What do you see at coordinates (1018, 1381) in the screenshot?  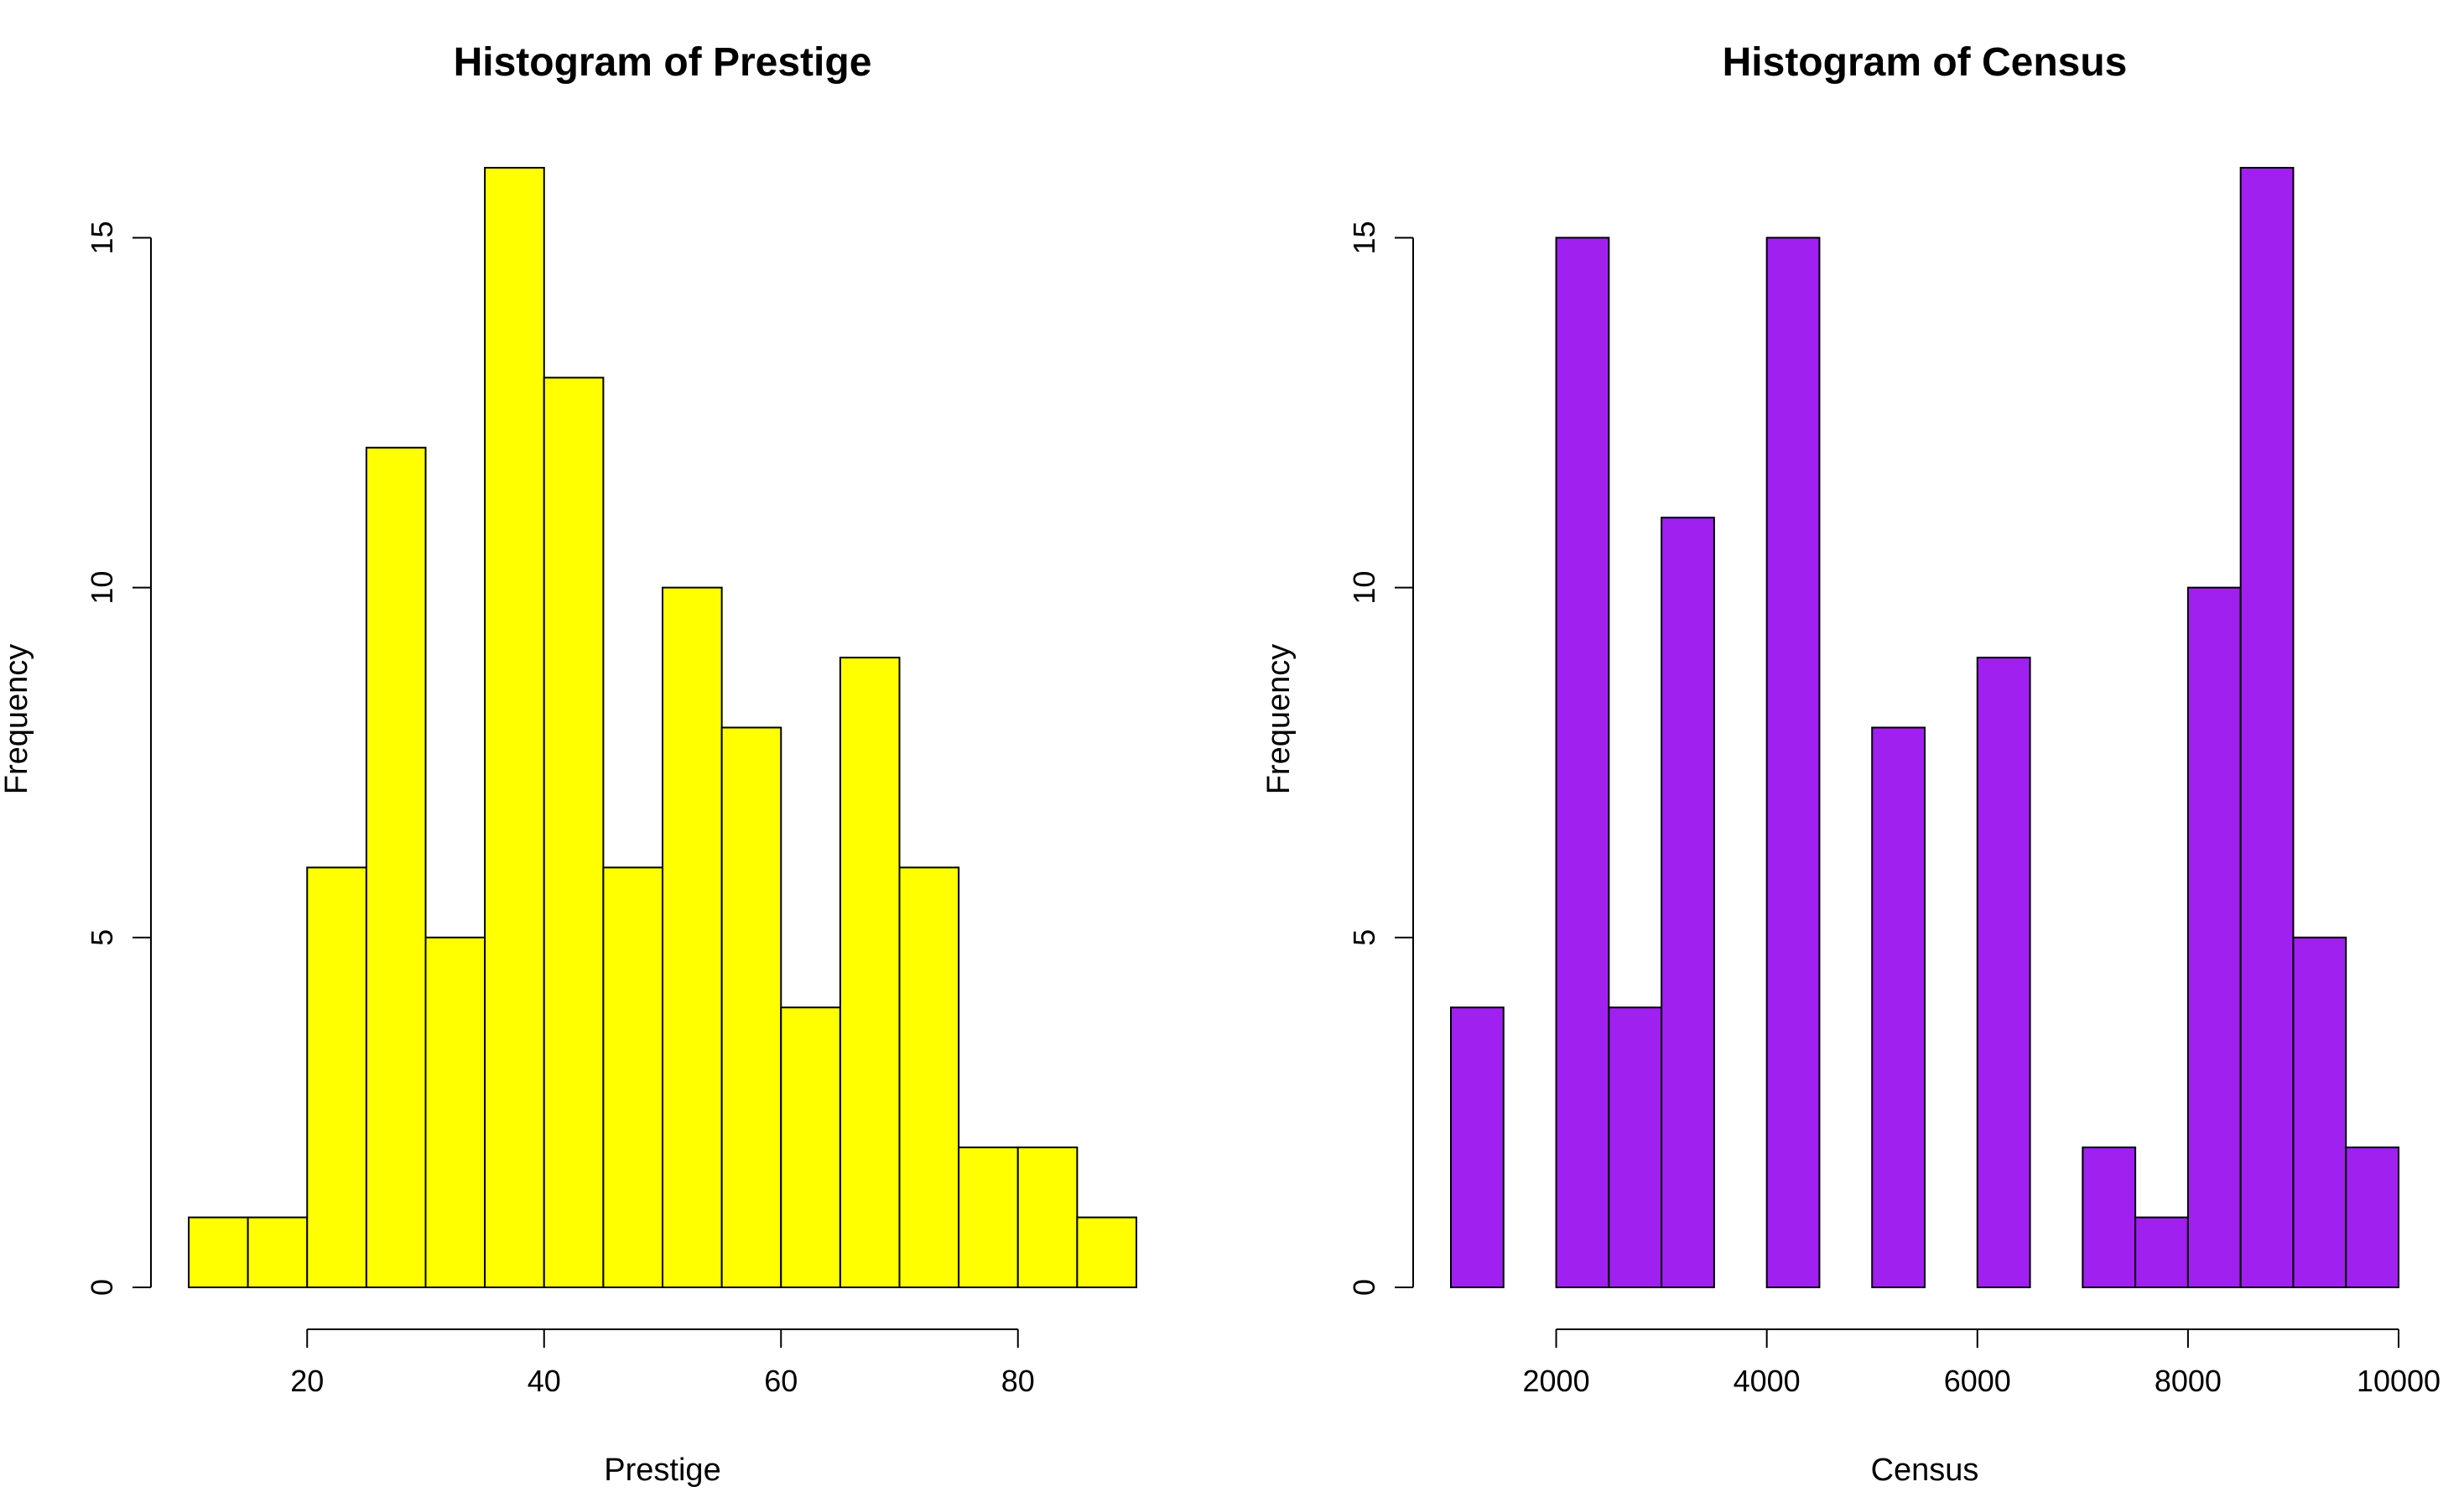 I see `x-tick-label: 80` at bounding box center [1018, 1381].